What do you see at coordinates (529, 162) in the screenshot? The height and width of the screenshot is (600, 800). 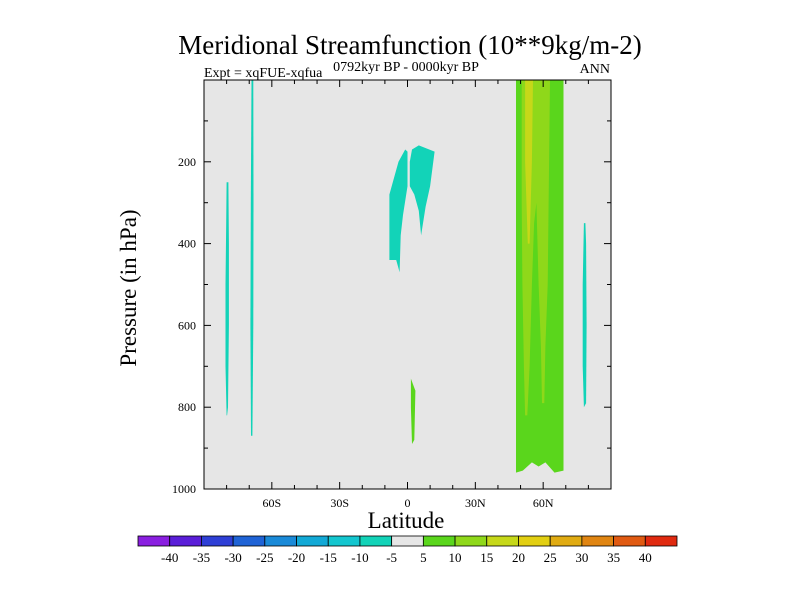 I see `contour-region-nh-cell-core` at bounding box center [529, 162].